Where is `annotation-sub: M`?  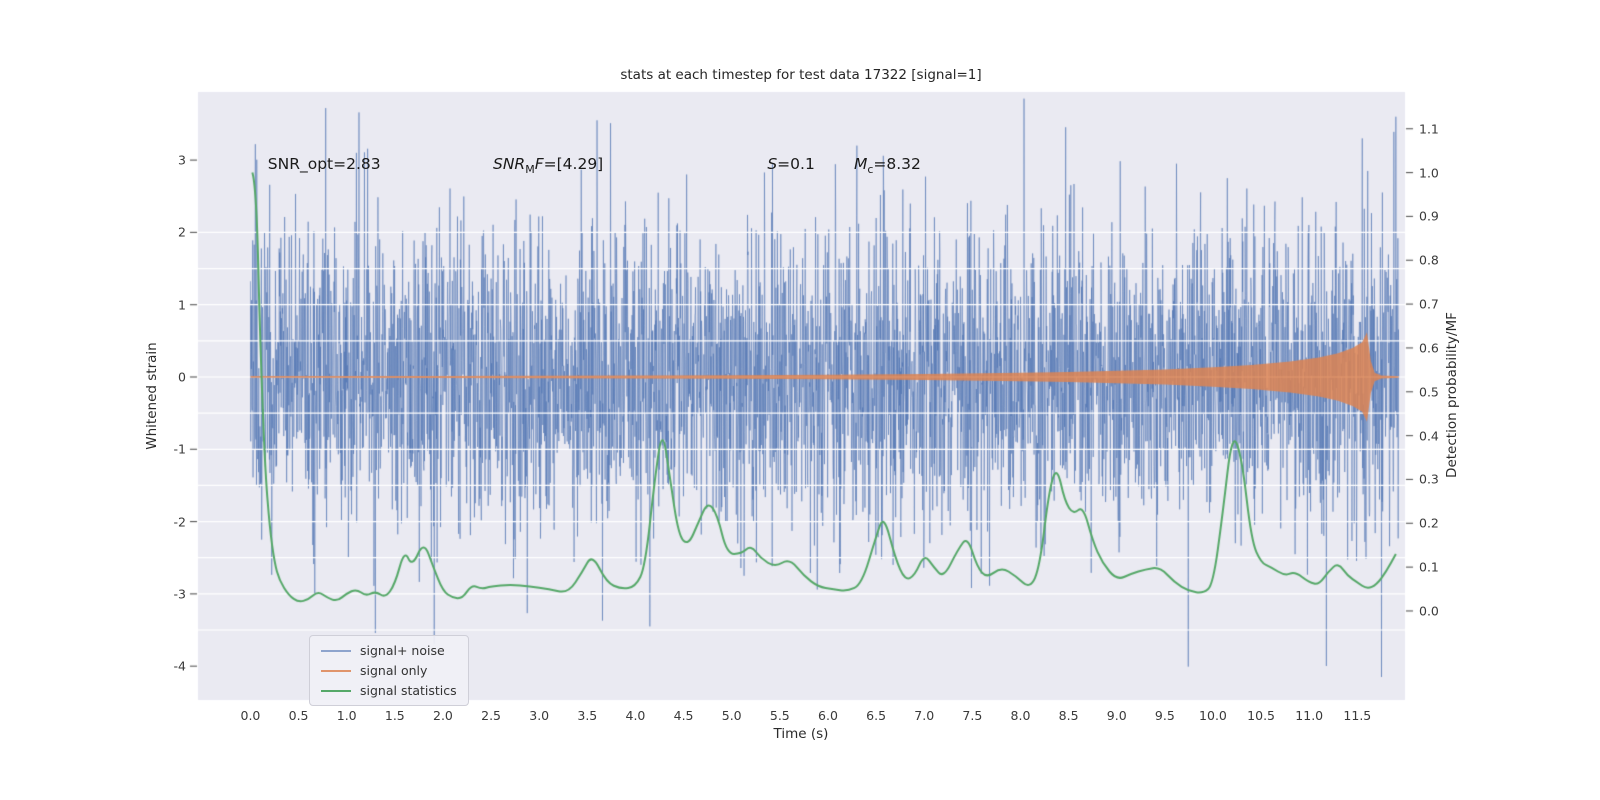
annotation-sub: M is located at coordinates (530, 170).